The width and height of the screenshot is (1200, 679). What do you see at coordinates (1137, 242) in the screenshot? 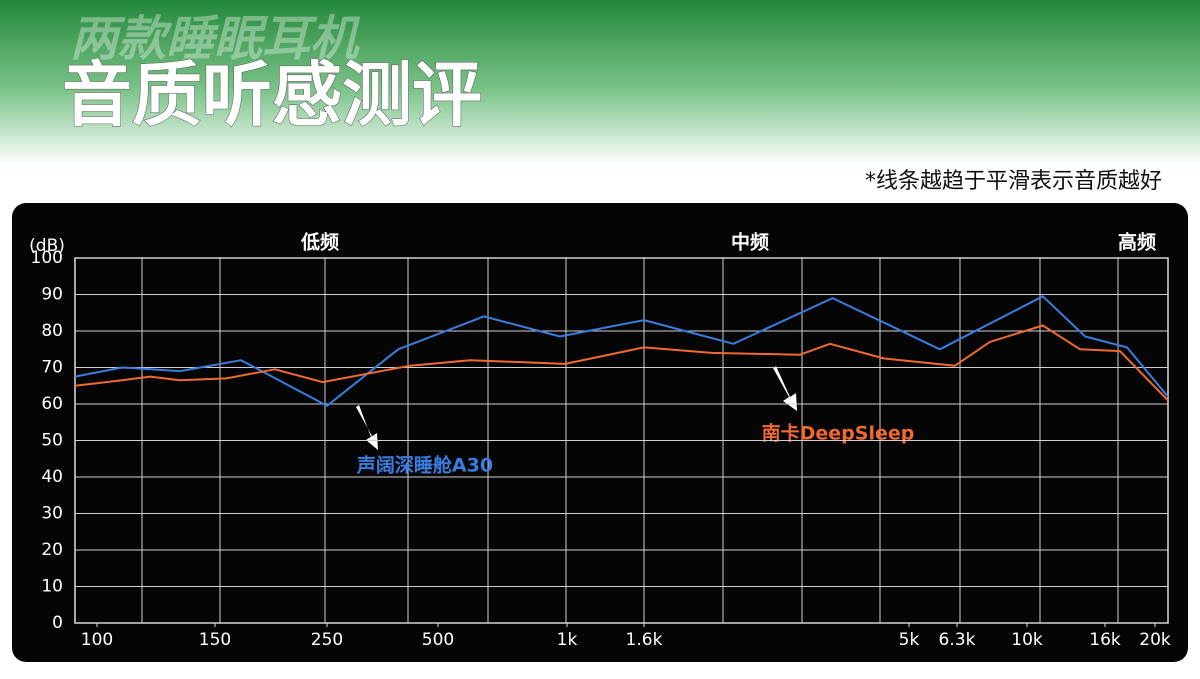
I see `band-label: 高频` at bounding box center [1137, 242].